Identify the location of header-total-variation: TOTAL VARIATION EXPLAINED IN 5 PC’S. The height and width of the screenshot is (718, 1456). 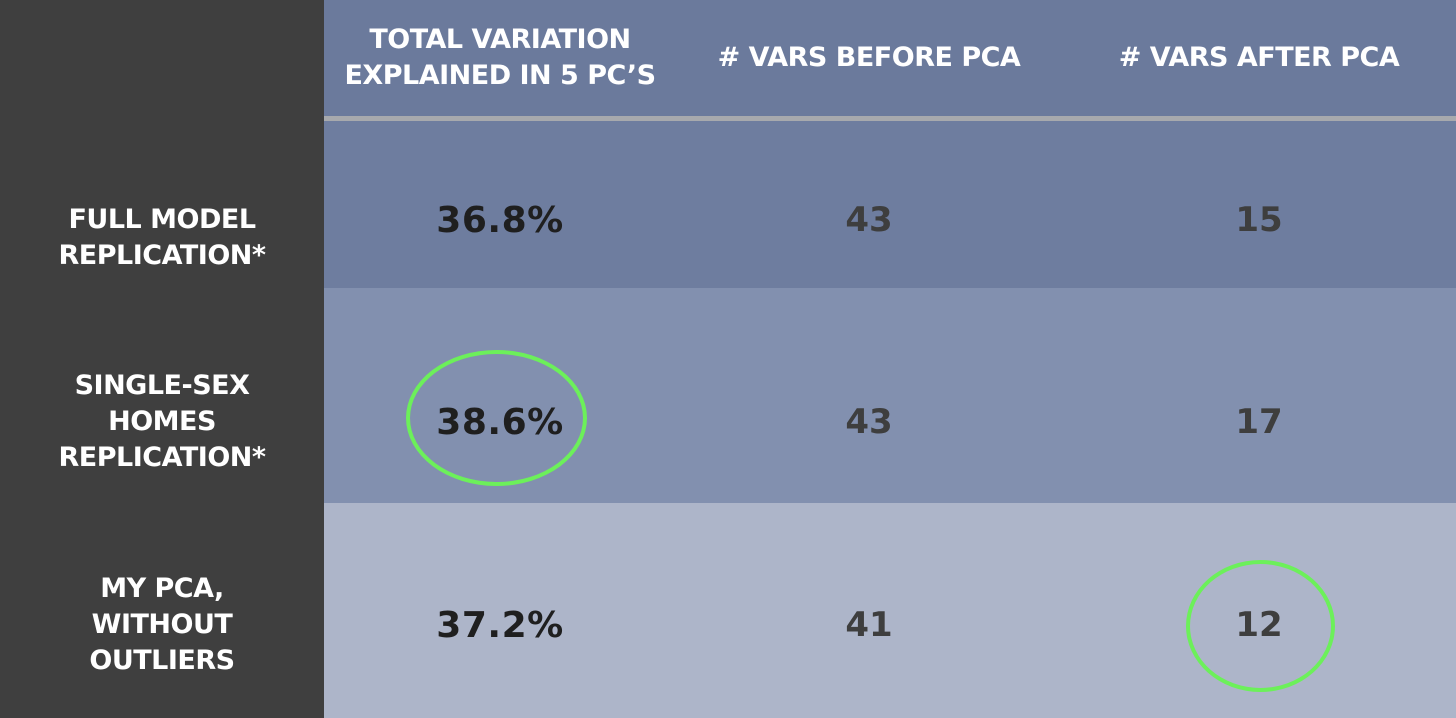
(500, 57).